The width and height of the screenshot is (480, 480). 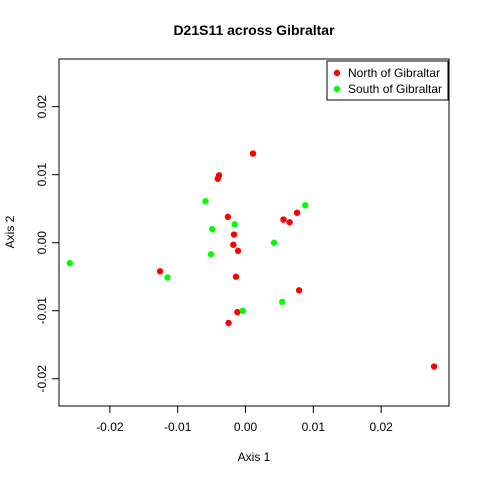 I want to click on y-tick-label: 0.02, so click(x=42, y=107).